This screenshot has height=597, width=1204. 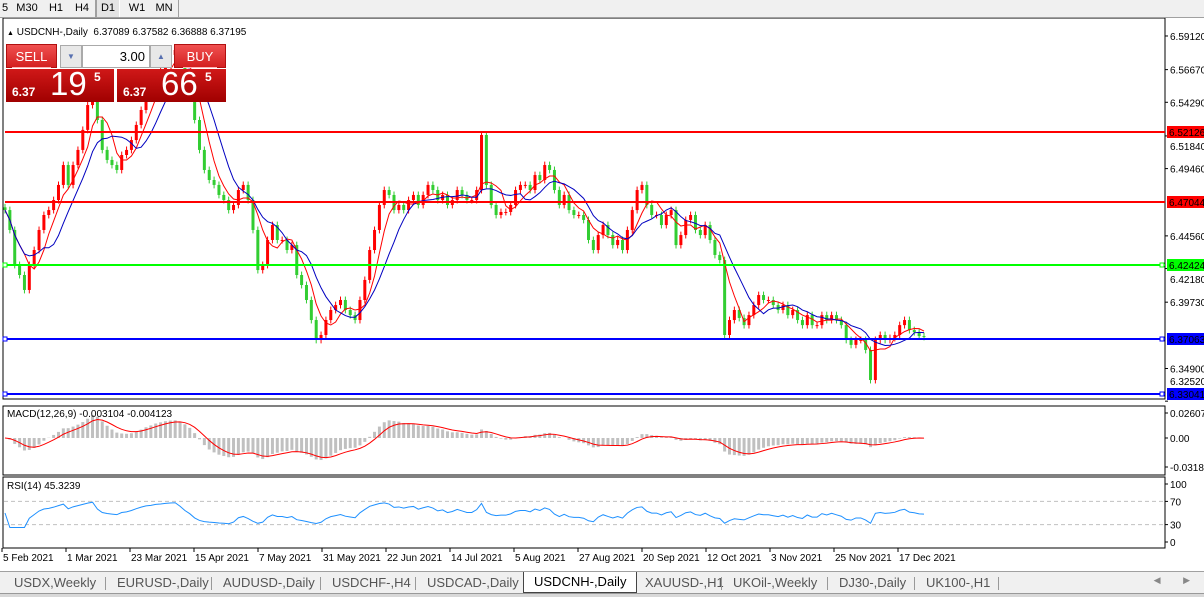 What do you see at coordinates (27, 8) in the screenshot?
I see `timeframe-m30: M30` at bounding box center [27, 8].